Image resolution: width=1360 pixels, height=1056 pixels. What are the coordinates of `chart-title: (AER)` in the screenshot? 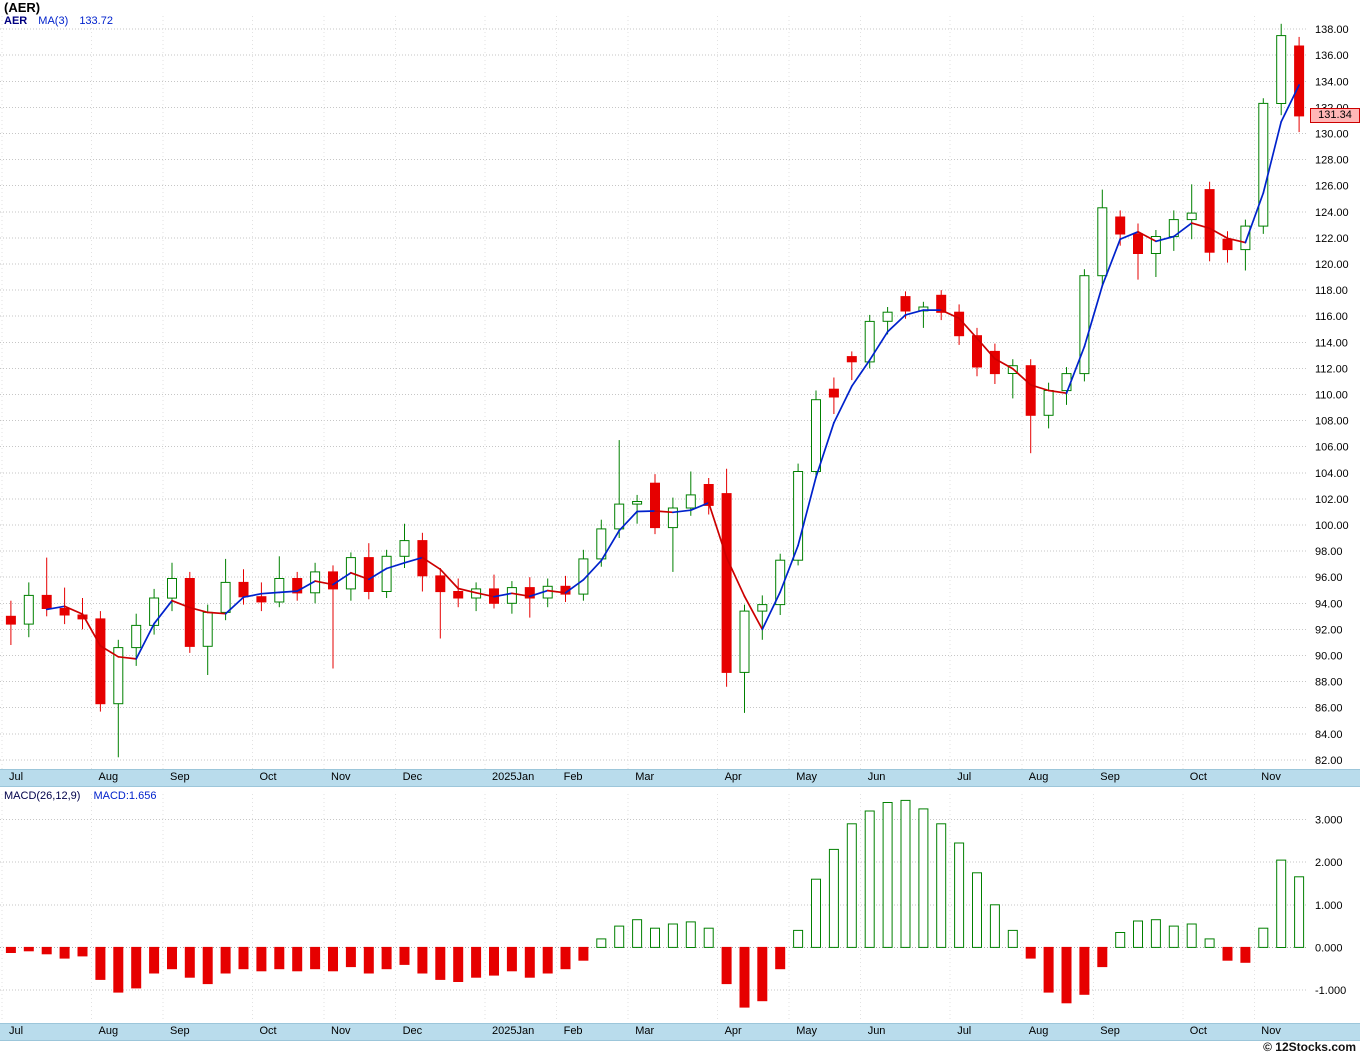 It's located at (22, 7).